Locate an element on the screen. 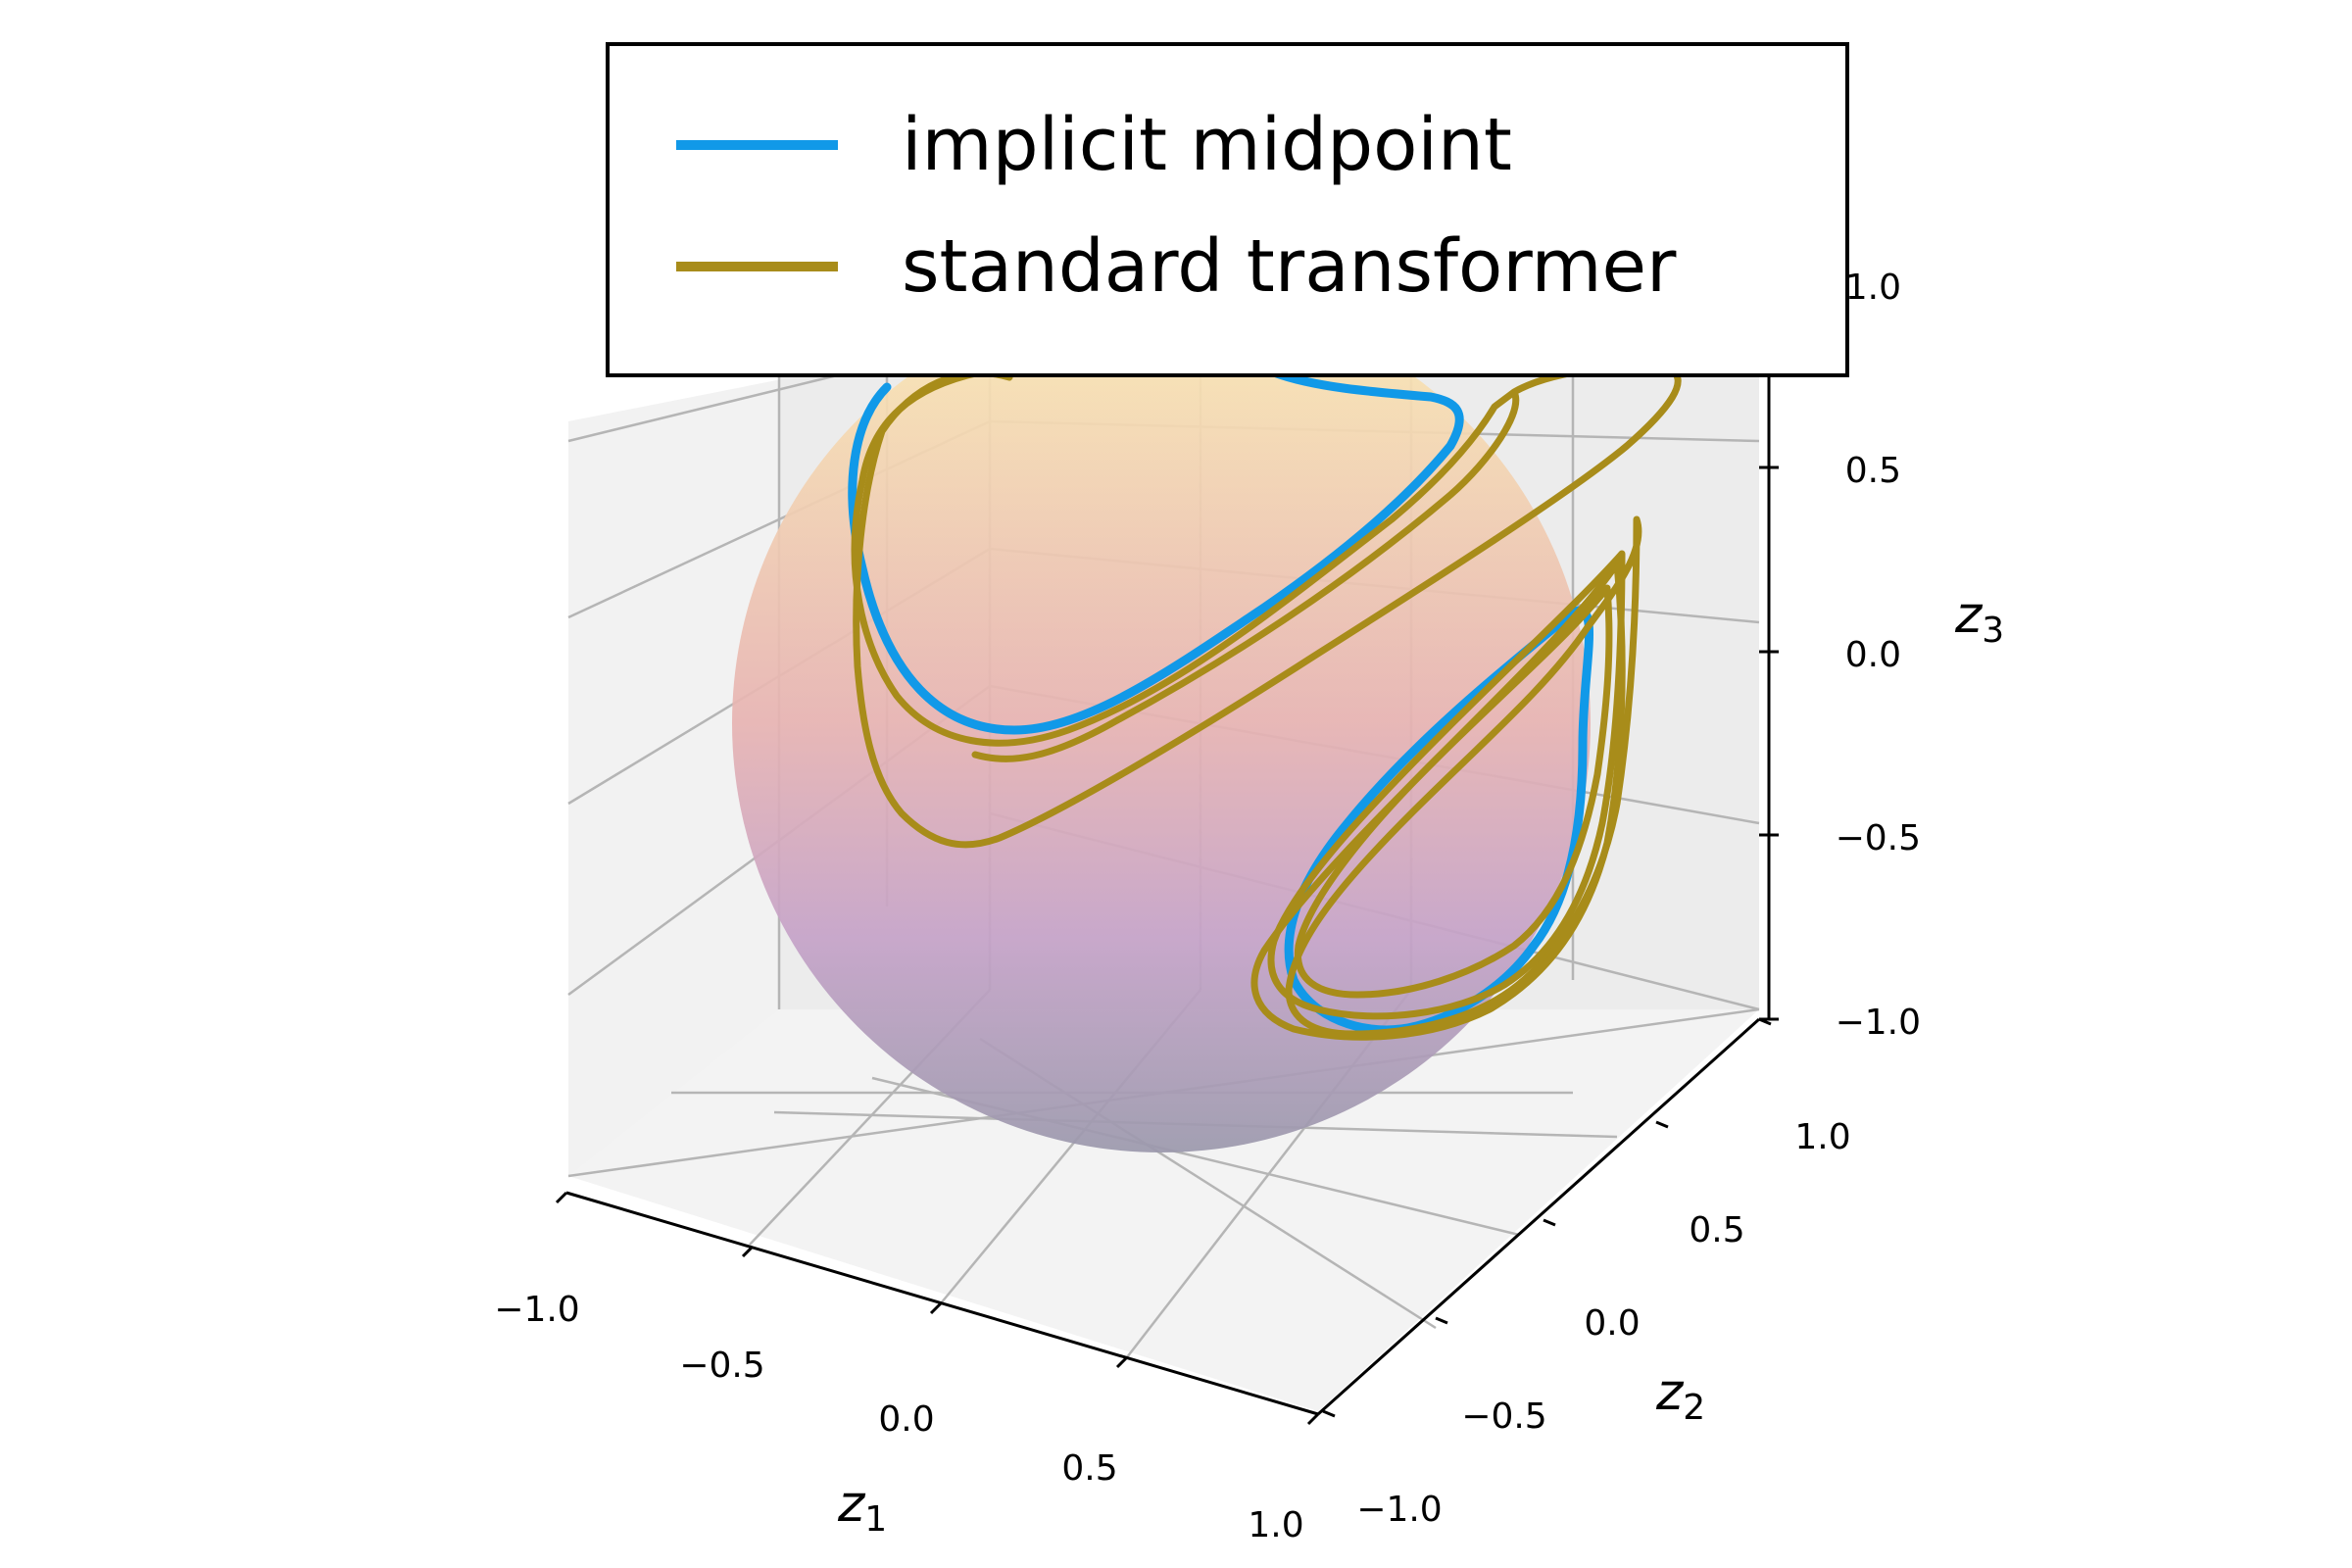 This screenshot has width=2352, height=1568. y-tick-label: 1.0 is located at coordinates (1822, 1137).